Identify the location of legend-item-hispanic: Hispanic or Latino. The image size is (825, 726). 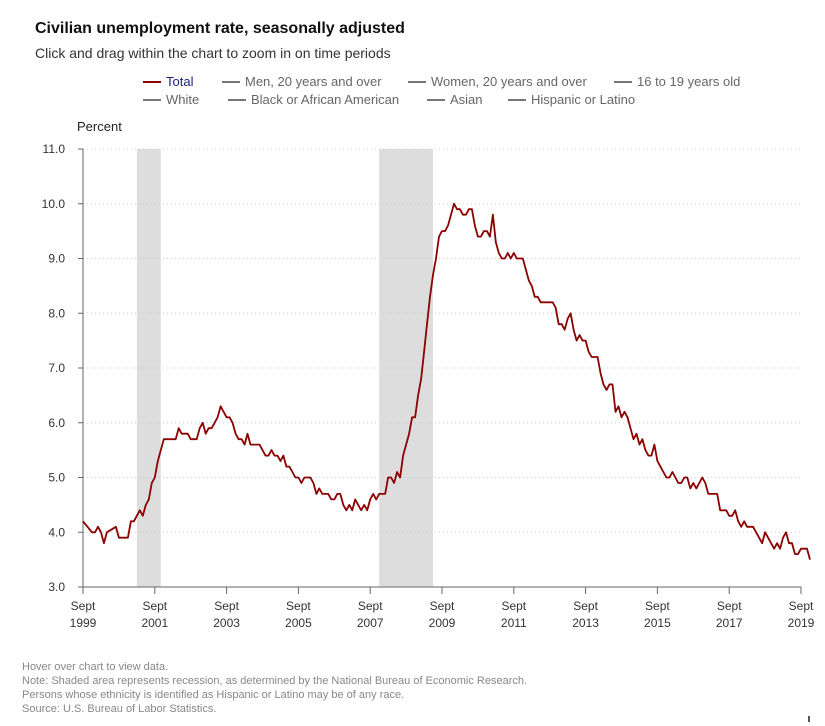
(571, 99).